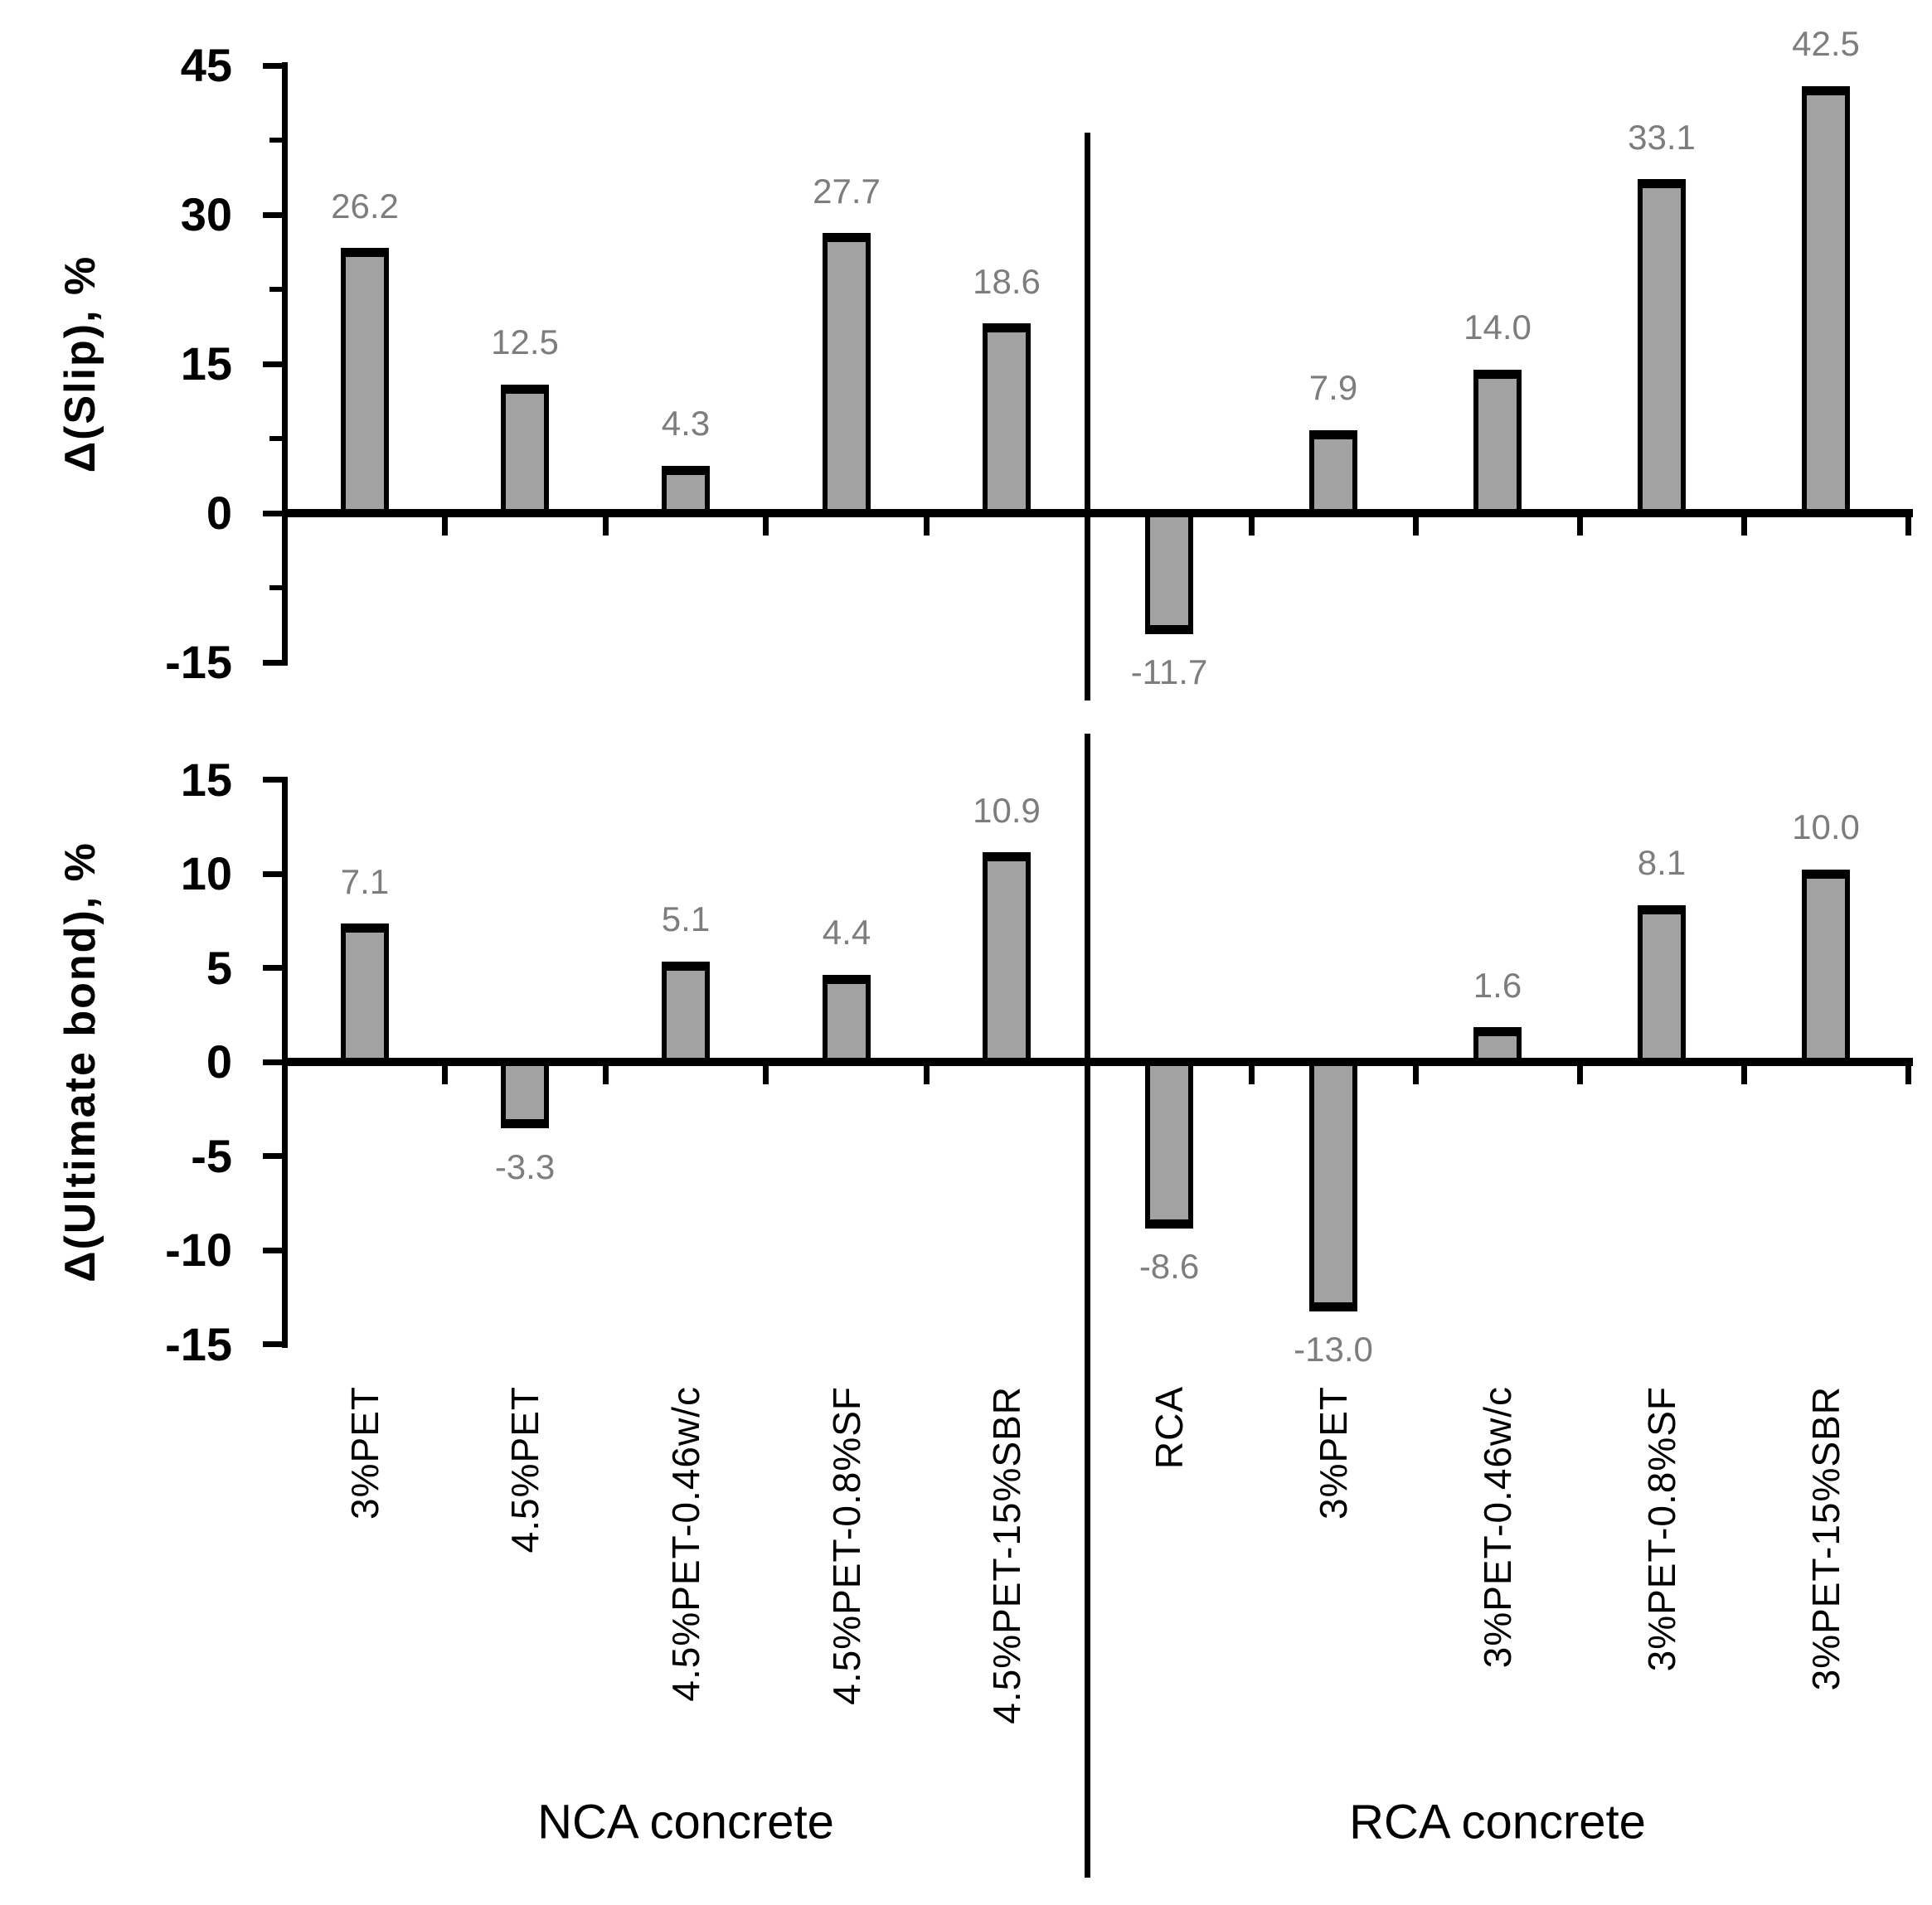 Image resolution: width=1932 pixels, height=1905 pixels. Describe the element at coordinates (1826, 43) in the screenshot. I see `bar-data-label: 42.5` at that location.